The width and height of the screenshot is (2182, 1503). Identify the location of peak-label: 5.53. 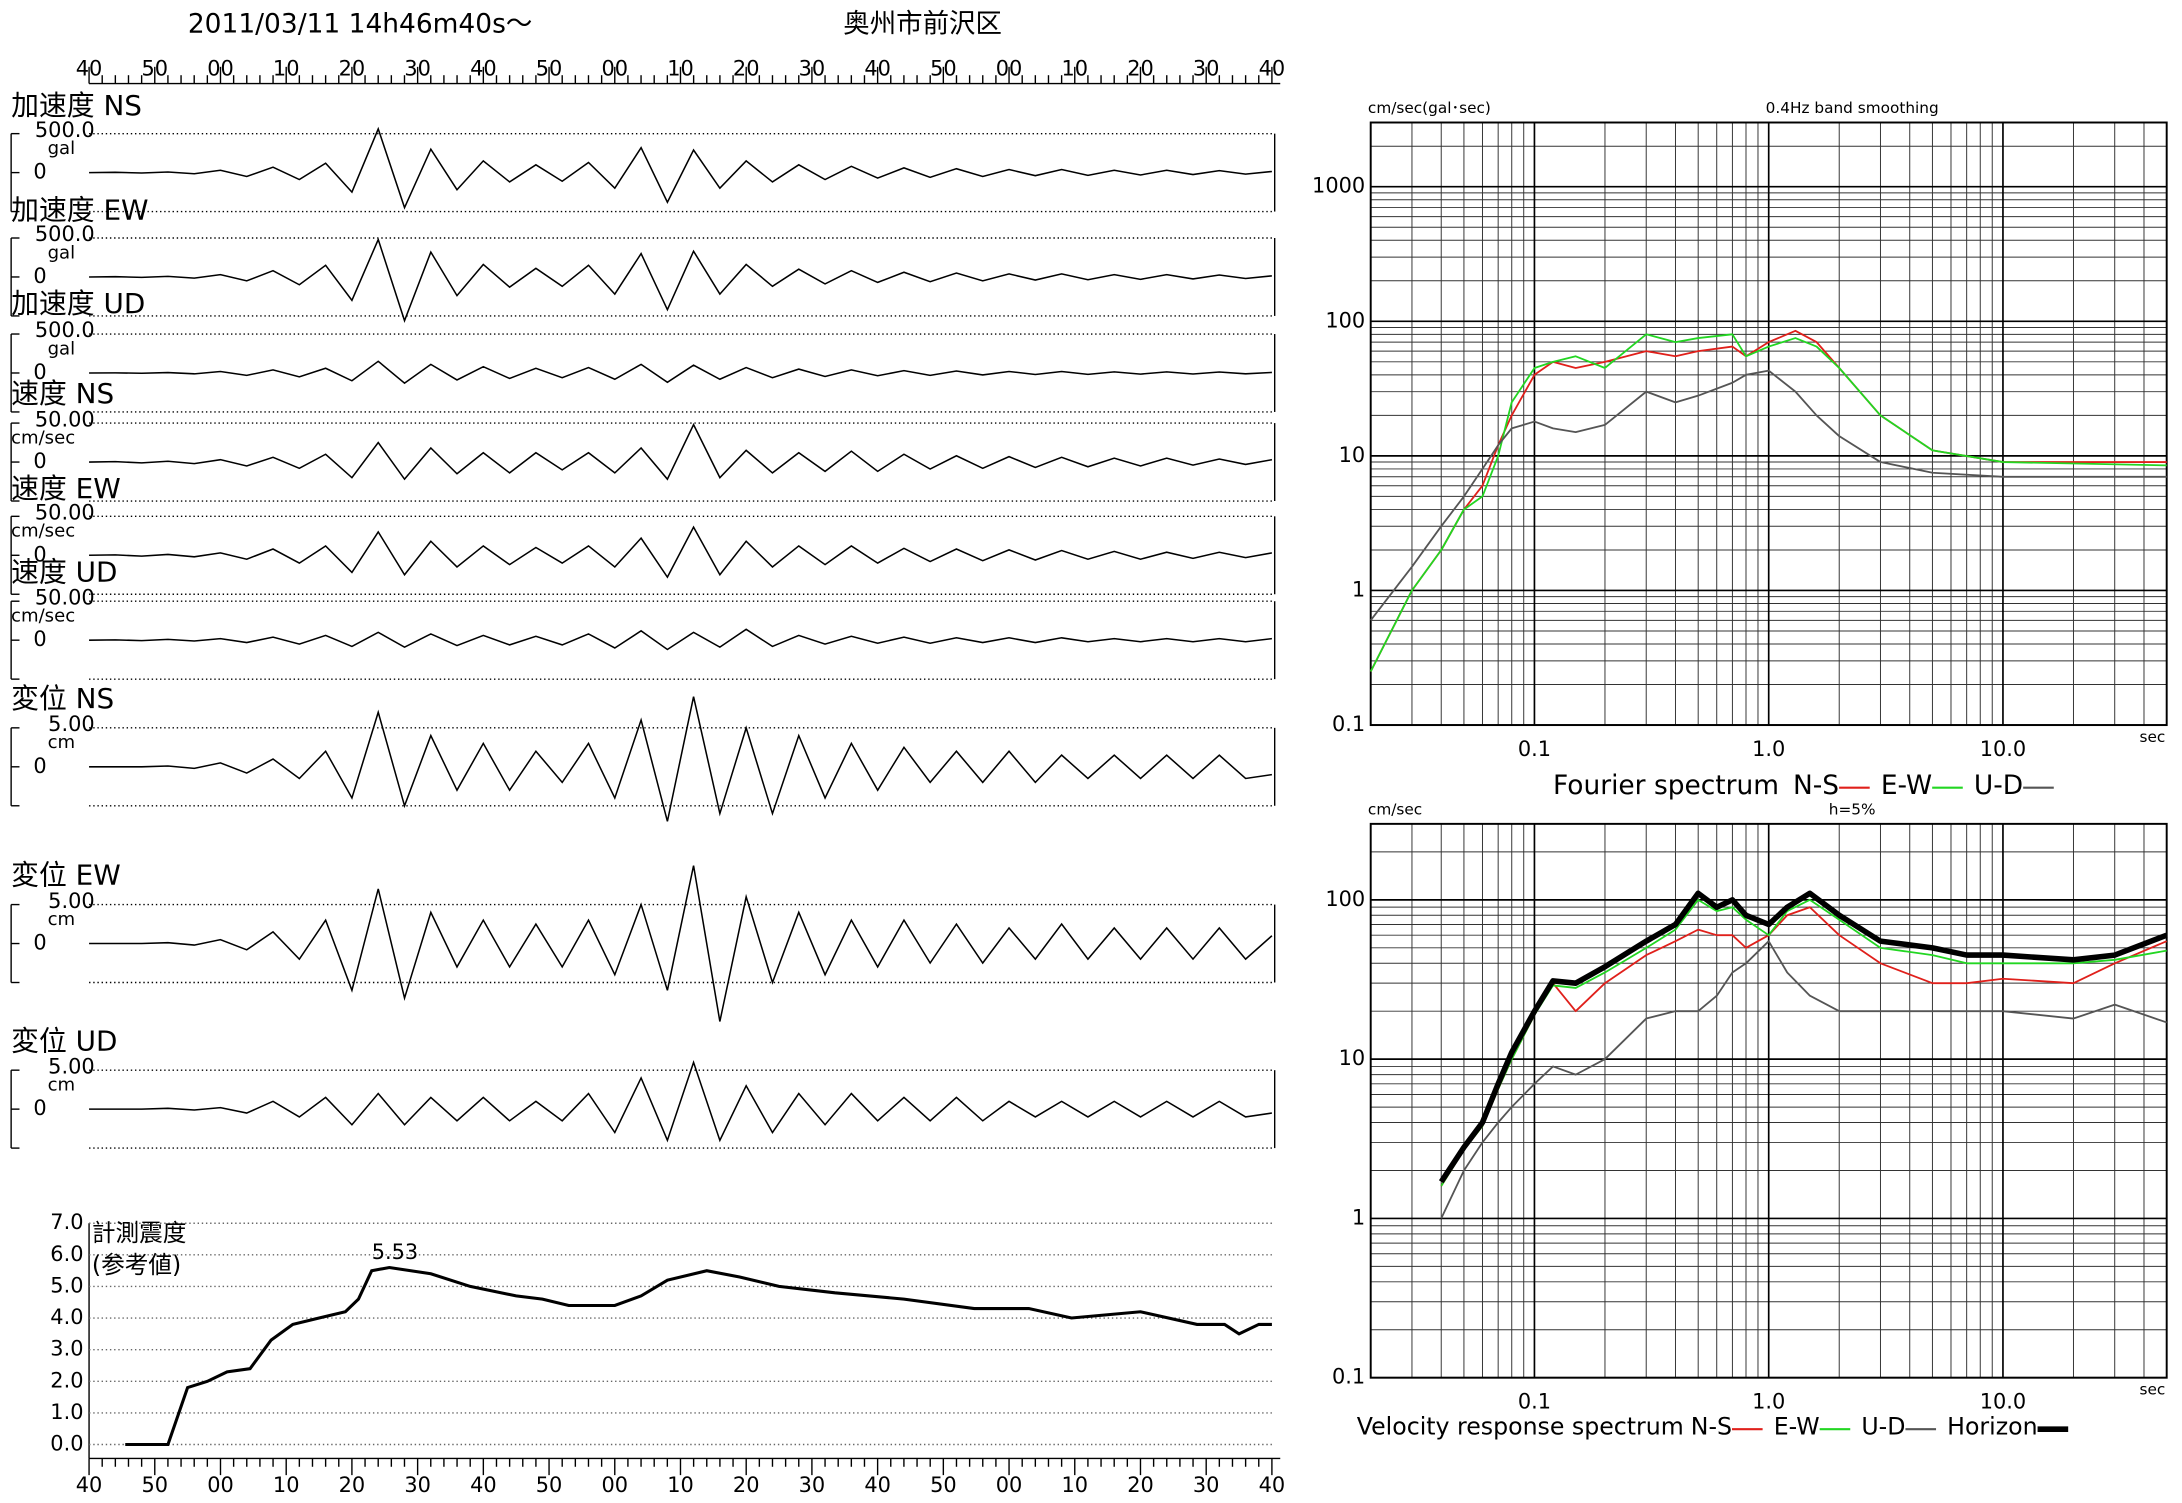
(395, 1252).